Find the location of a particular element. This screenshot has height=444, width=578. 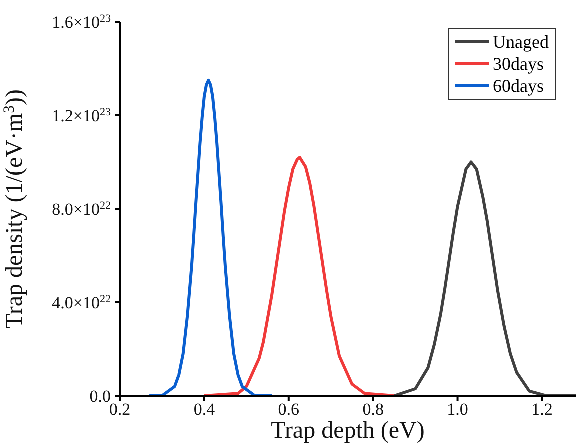

y-tick-label: 1.2×10$^{23}$ is located at coordinates (82, 116).